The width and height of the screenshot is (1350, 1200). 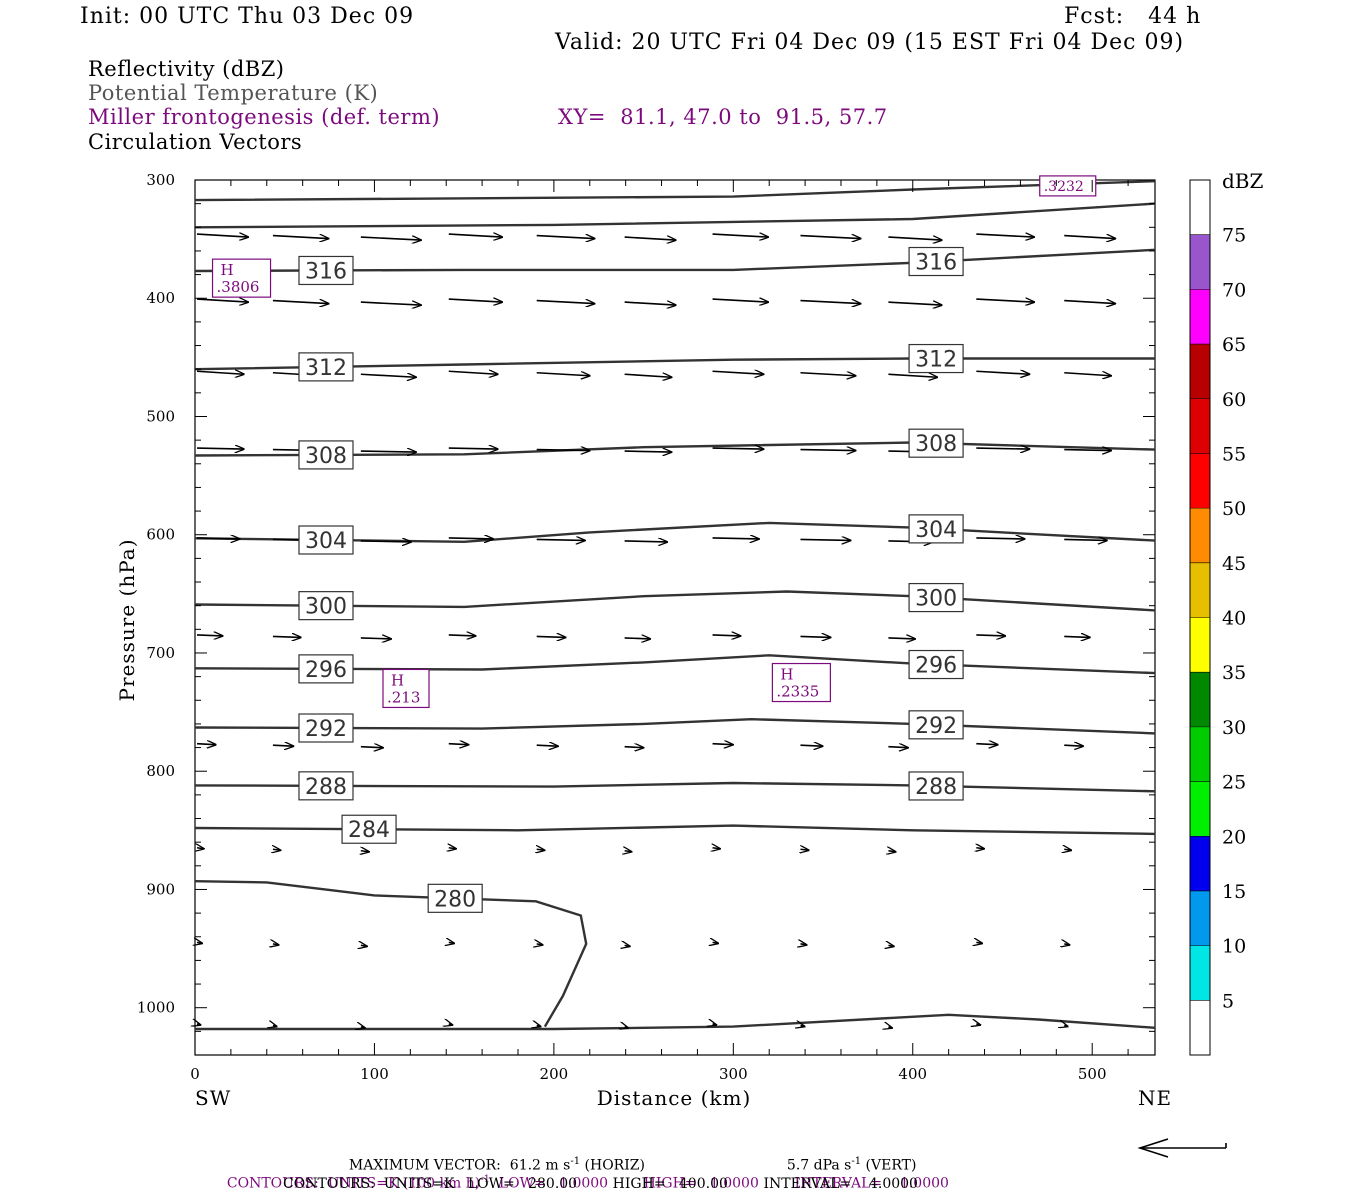 I want to click on theta-contour-label: 284, so click(x=369, y=830).